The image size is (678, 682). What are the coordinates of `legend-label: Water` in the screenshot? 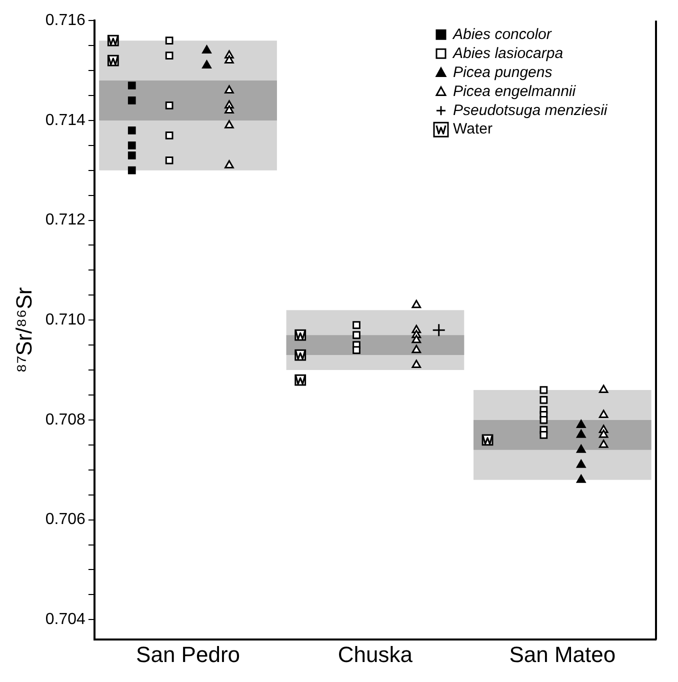 It's located at (472, 129).